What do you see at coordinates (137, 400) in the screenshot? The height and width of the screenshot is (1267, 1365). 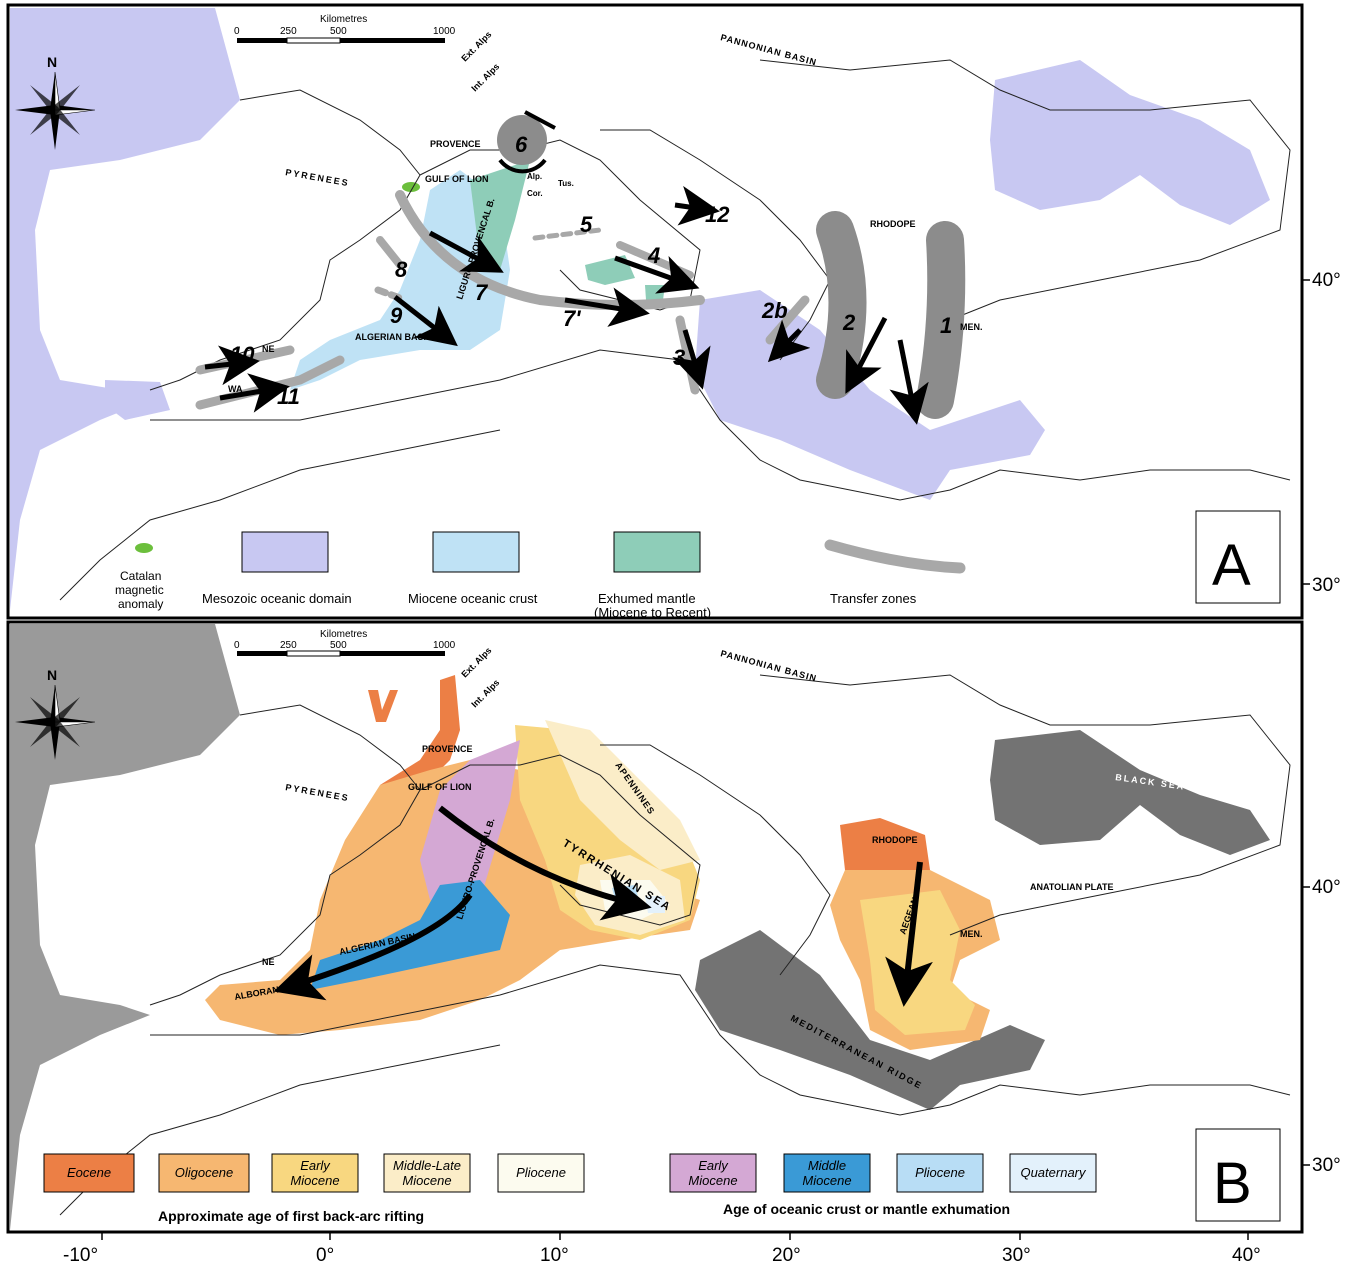 I see `atlantic-blob` at bounding box center [137, 400].